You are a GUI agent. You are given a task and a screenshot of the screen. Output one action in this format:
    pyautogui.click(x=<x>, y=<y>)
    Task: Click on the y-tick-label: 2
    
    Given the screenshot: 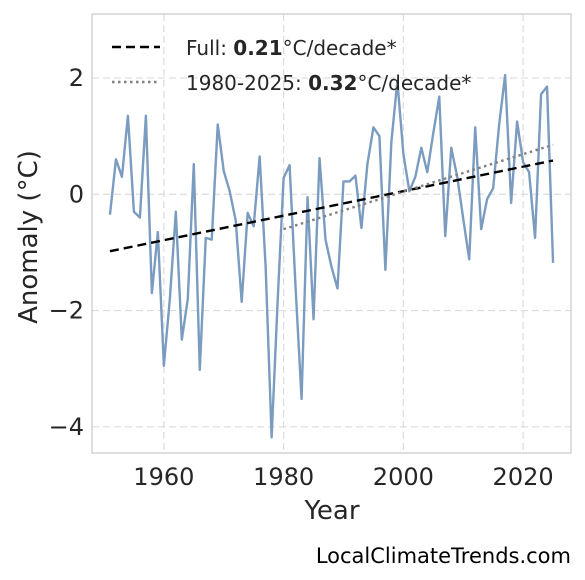 What is the action you would take?
    pyautogui.click(x=76, y=78)
    